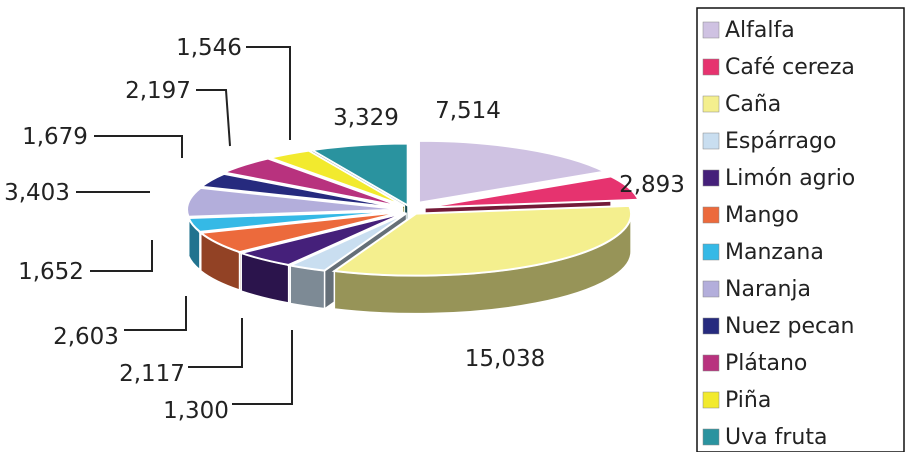 The image size is (907, 452). Describe the element at coordinates (711, 326) in the screenshot. I see `legend-swatch-nuez-pecan` at that location.